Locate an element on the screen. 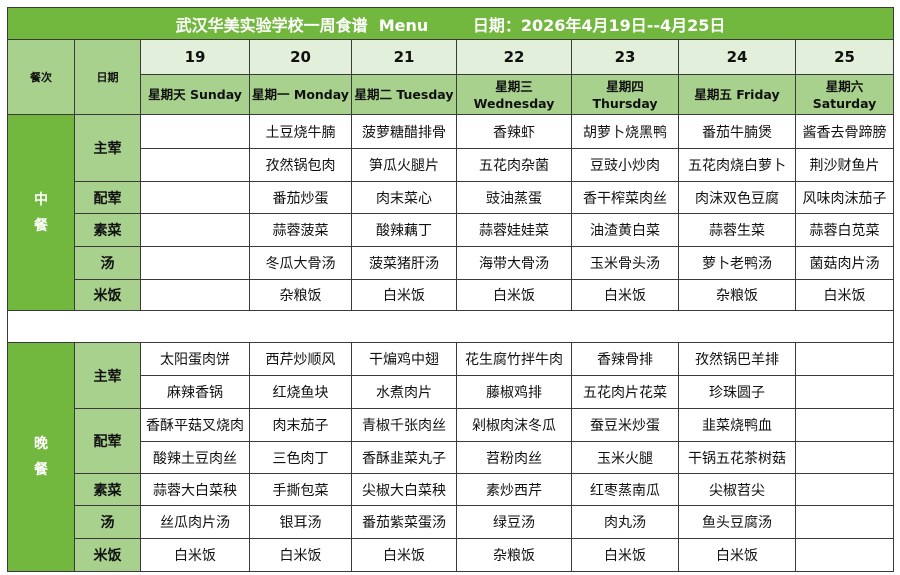 The image size is (900, 575). dish-cell: 菠菜猪肝汤 is located at coordinates (404, 263).